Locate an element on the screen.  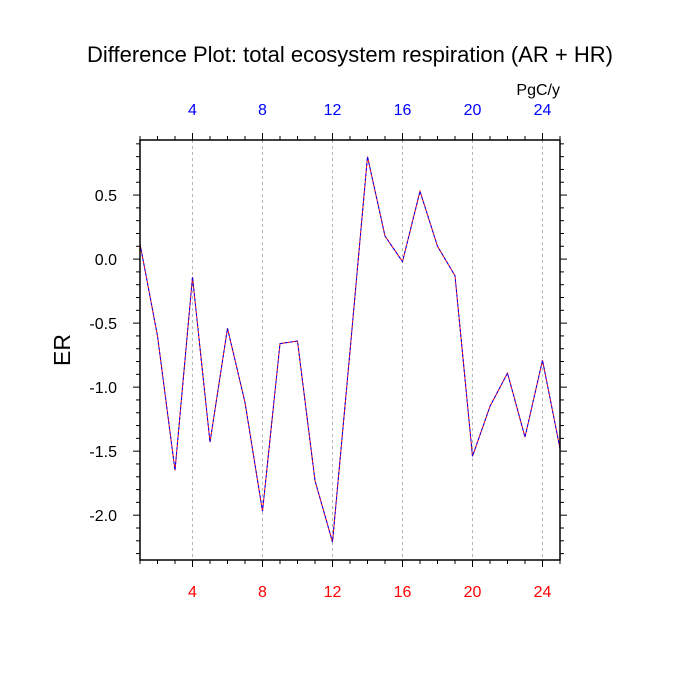
x-tick-label-bottom: 4 is located at coordinates (192, 592).